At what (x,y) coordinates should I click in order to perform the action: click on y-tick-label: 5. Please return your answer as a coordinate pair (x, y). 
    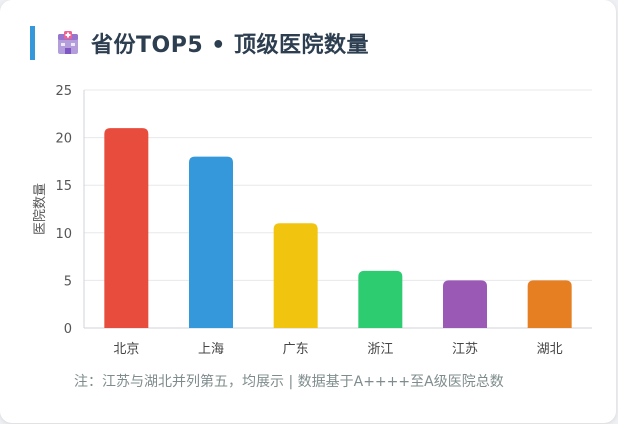
    Looking at the image, I should click on (68, 281).